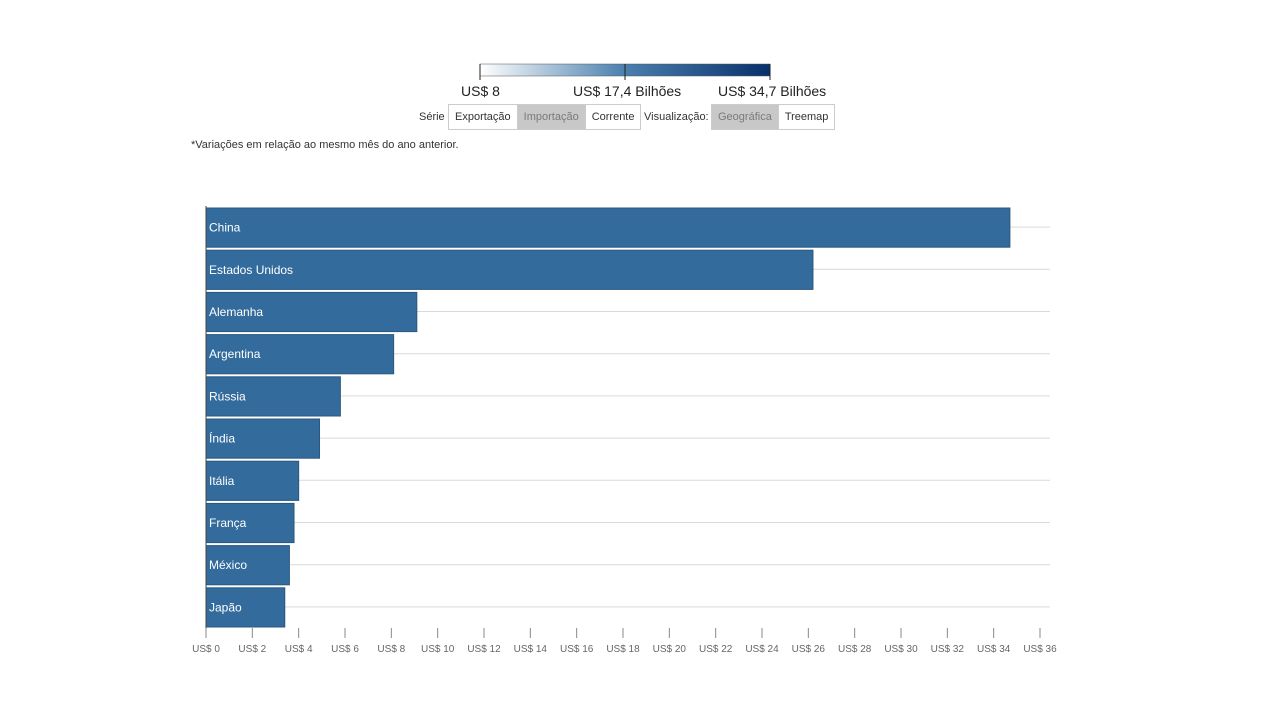 Image resolution: width=1280 pixels, height=720 pixels. What do you see at coordinates (623, 649) in the screenshot?
I see `x-tick-label: US$ 18` at bounding box center [623, 649].